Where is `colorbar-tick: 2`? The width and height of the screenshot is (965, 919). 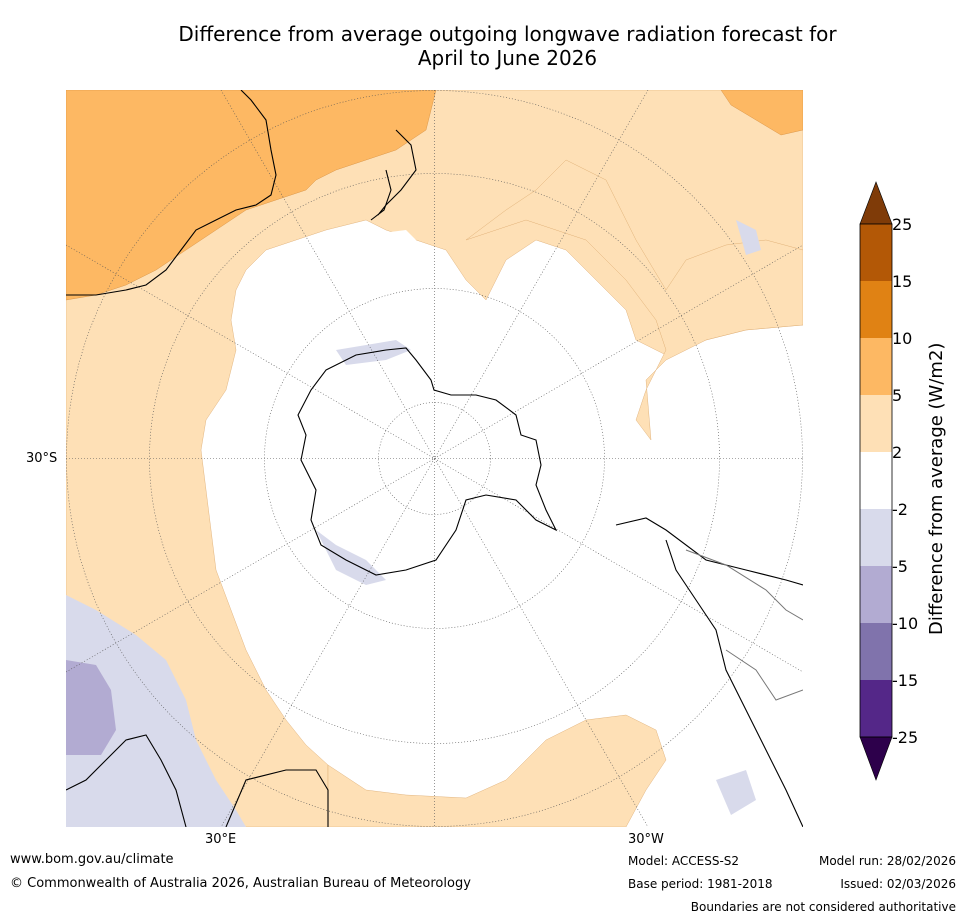 colorbar-tick: 2 is located at coordinates (897, 452).